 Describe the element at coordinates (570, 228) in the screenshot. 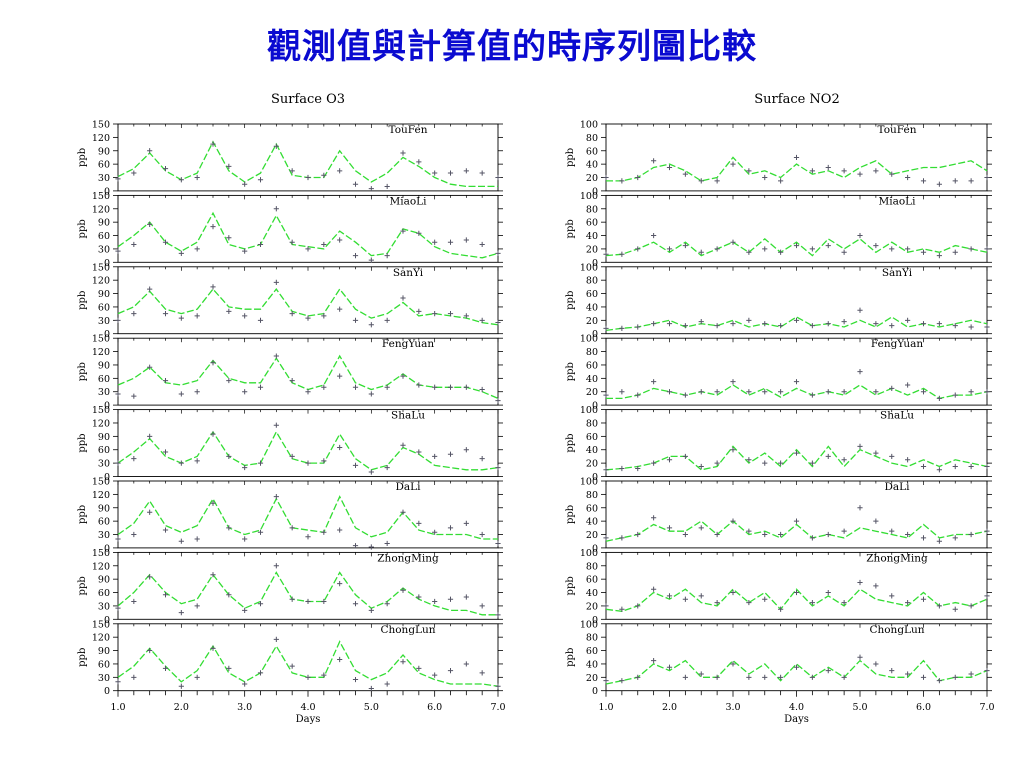

I see `surface-no2-miaoli-ylabel: ppb` at that location.